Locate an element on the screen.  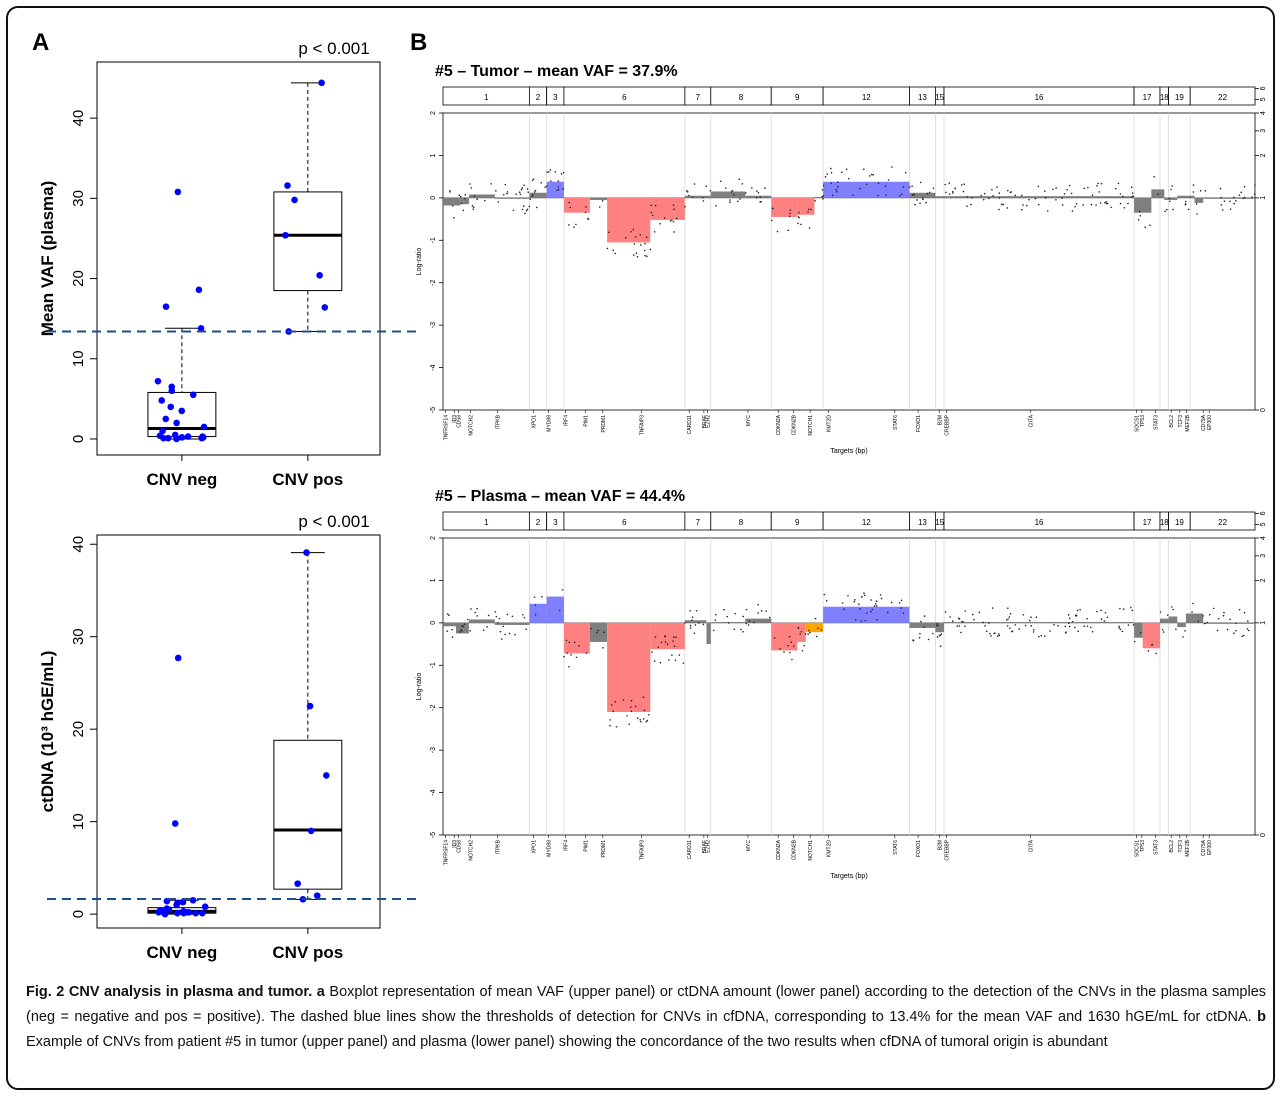
target-label: CREBBP is located at coordinates (948, 424).